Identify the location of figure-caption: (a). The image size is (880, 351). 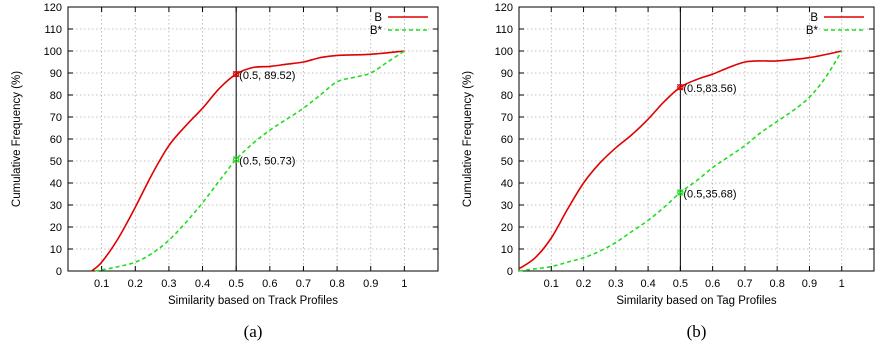
(253, 331).